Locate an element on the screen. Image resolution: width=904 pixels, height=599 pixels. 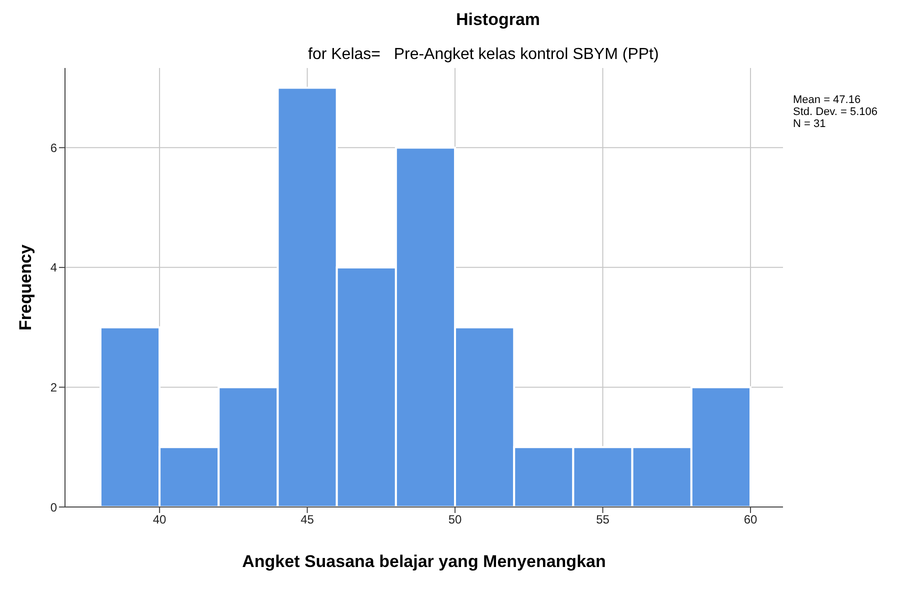
y-tick-label: 4 is located at coordinates (54, 267).